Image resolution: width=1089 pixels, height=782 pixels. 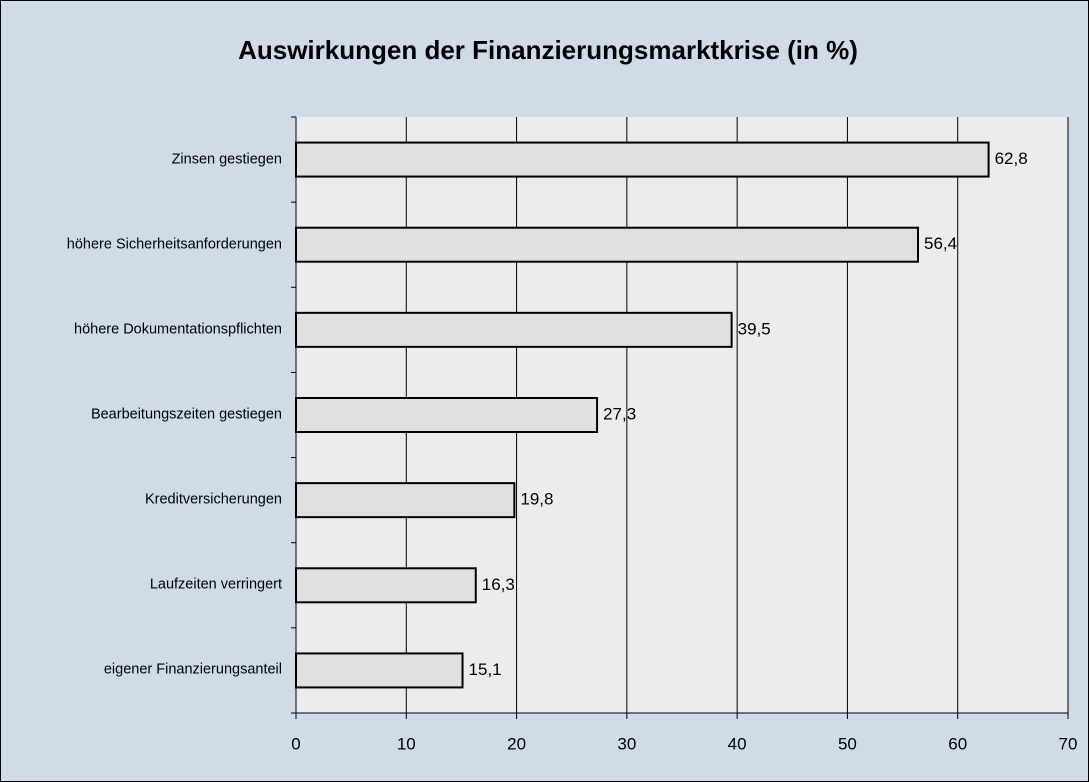 I want to click on x-tick-label: 50, so click(x=847, y=743).